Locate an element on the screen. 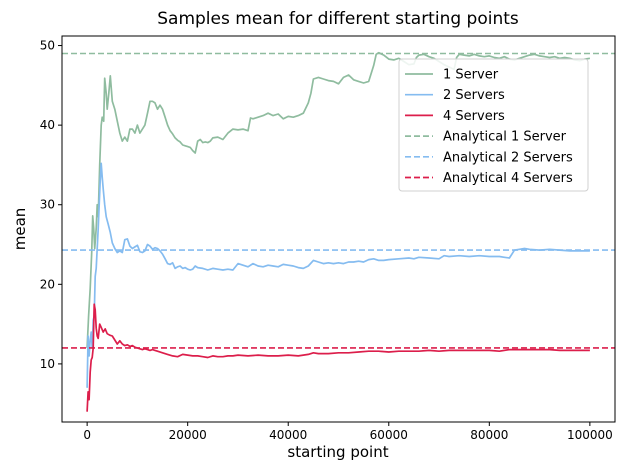 This screenshot has width=627, height=474. y-tick-label: 50 is located at coordinates (47, 46).